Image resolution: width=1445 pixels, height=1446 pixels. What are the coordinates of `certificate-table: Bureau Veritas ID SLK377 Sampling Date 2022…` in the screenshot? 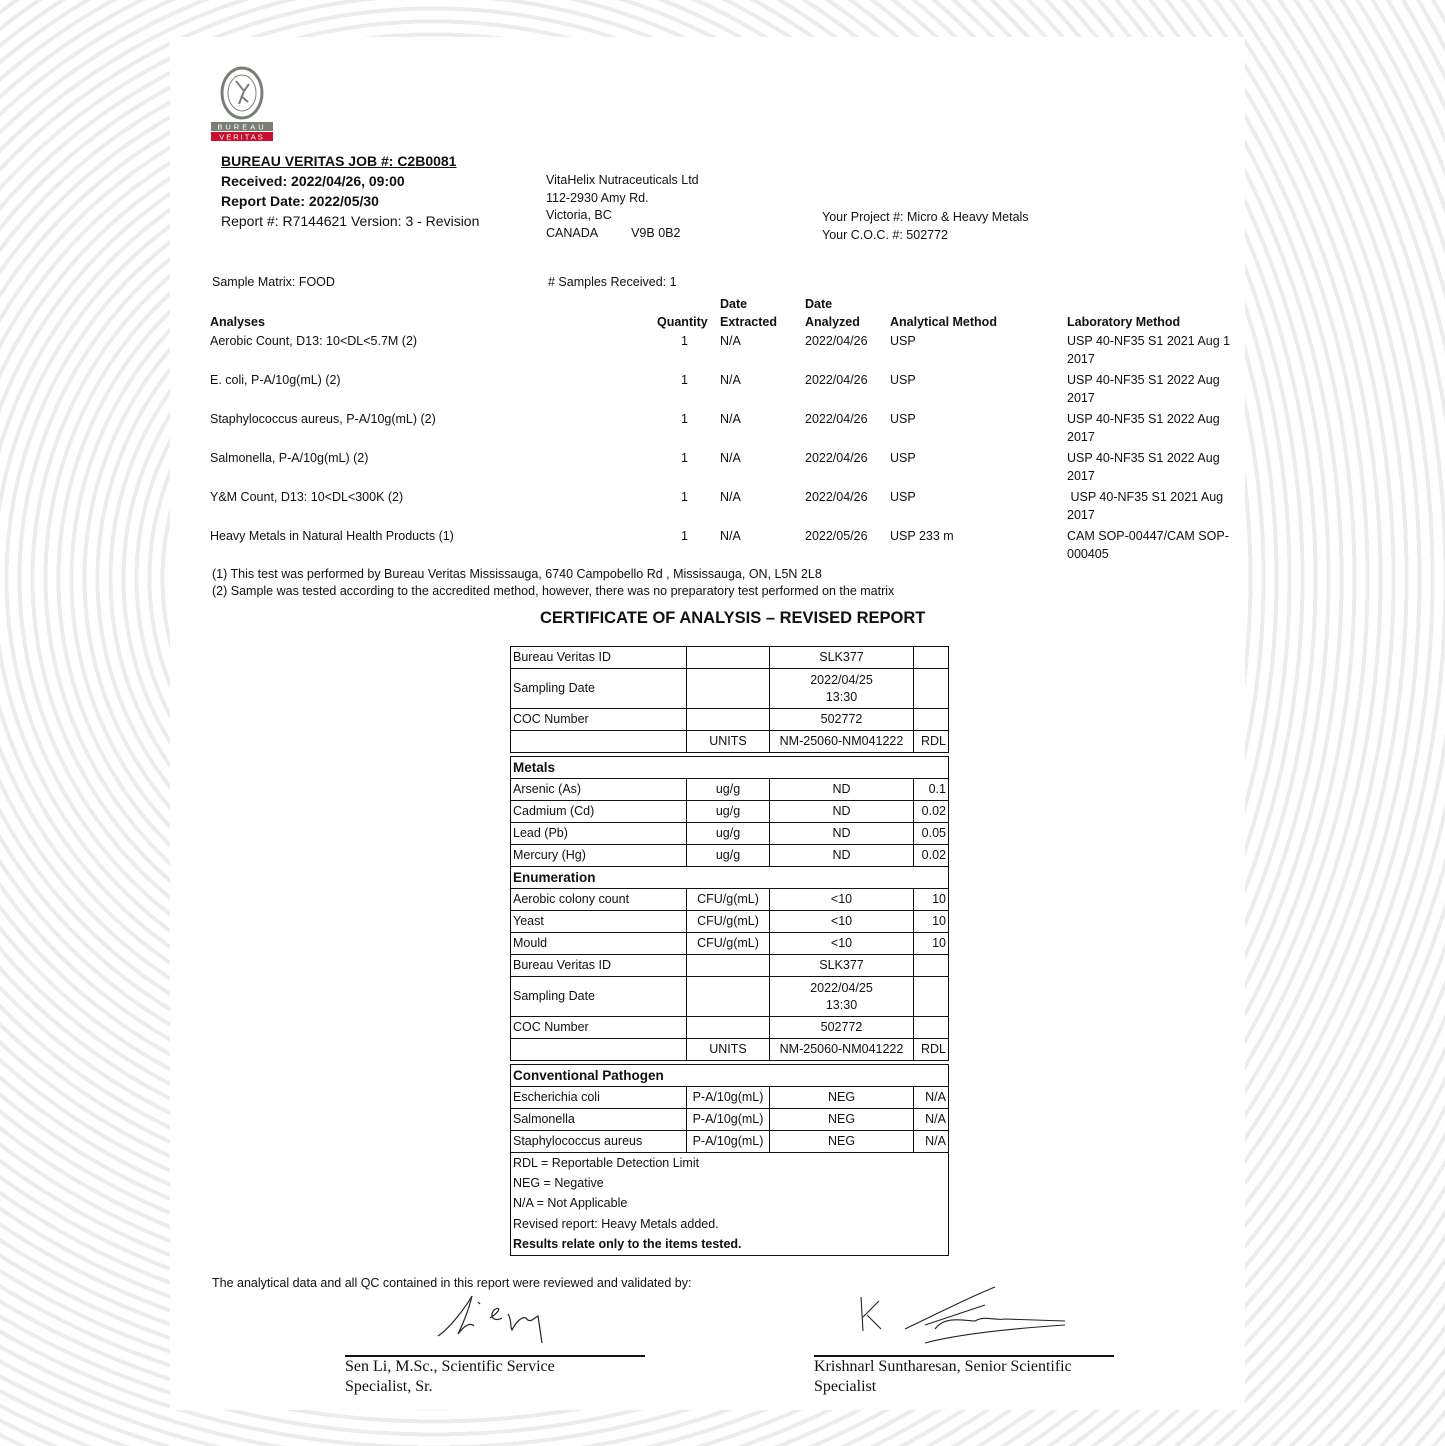 It's located at (729, 951).